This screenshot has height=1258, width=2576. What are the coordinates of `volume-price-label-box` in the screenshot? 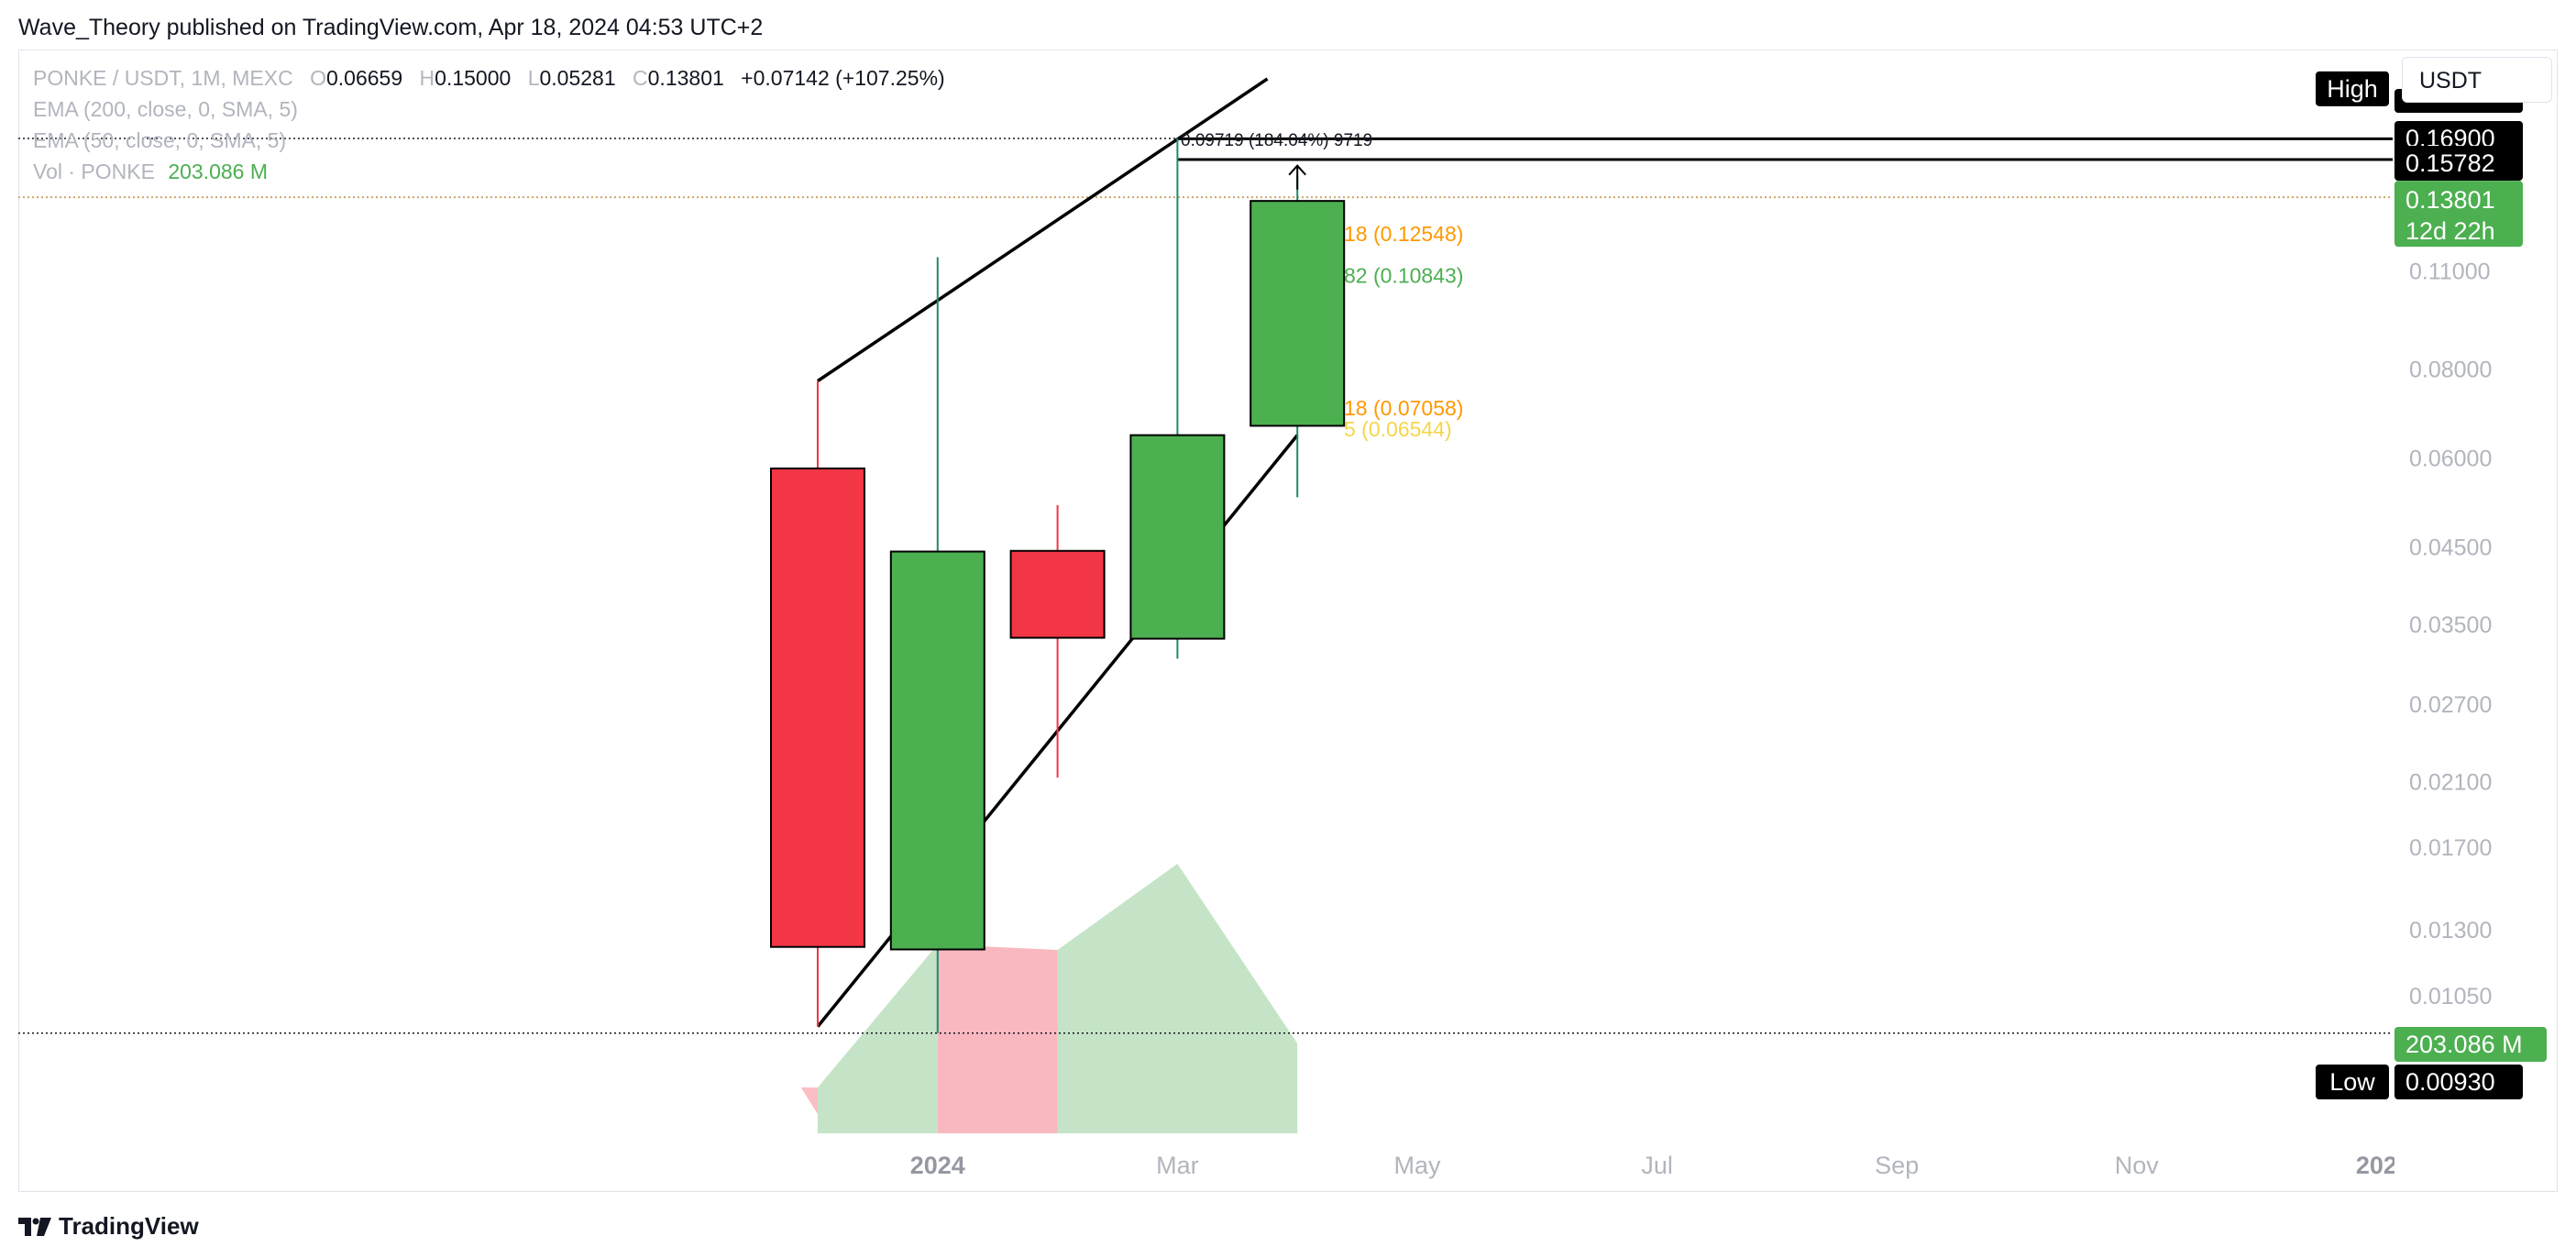 It's located at (2470, 1044).